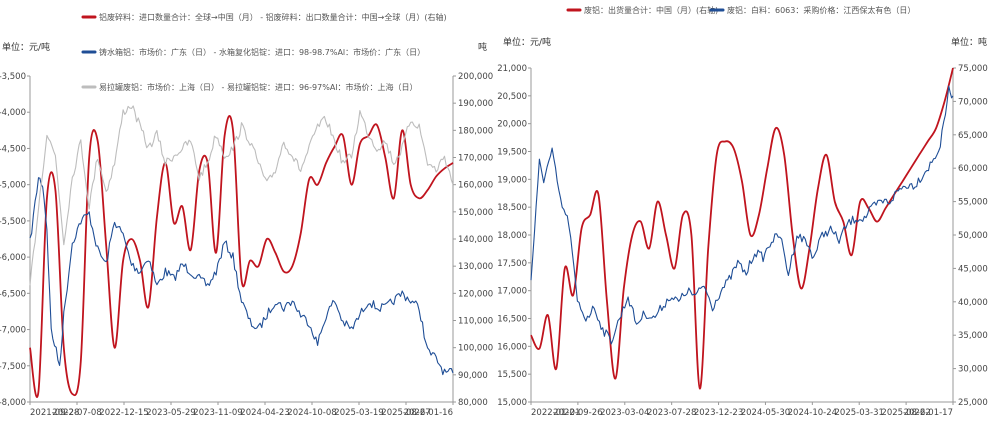  I want to click on left-chart-ytick-left-label: -8,000, so click(13, 403).